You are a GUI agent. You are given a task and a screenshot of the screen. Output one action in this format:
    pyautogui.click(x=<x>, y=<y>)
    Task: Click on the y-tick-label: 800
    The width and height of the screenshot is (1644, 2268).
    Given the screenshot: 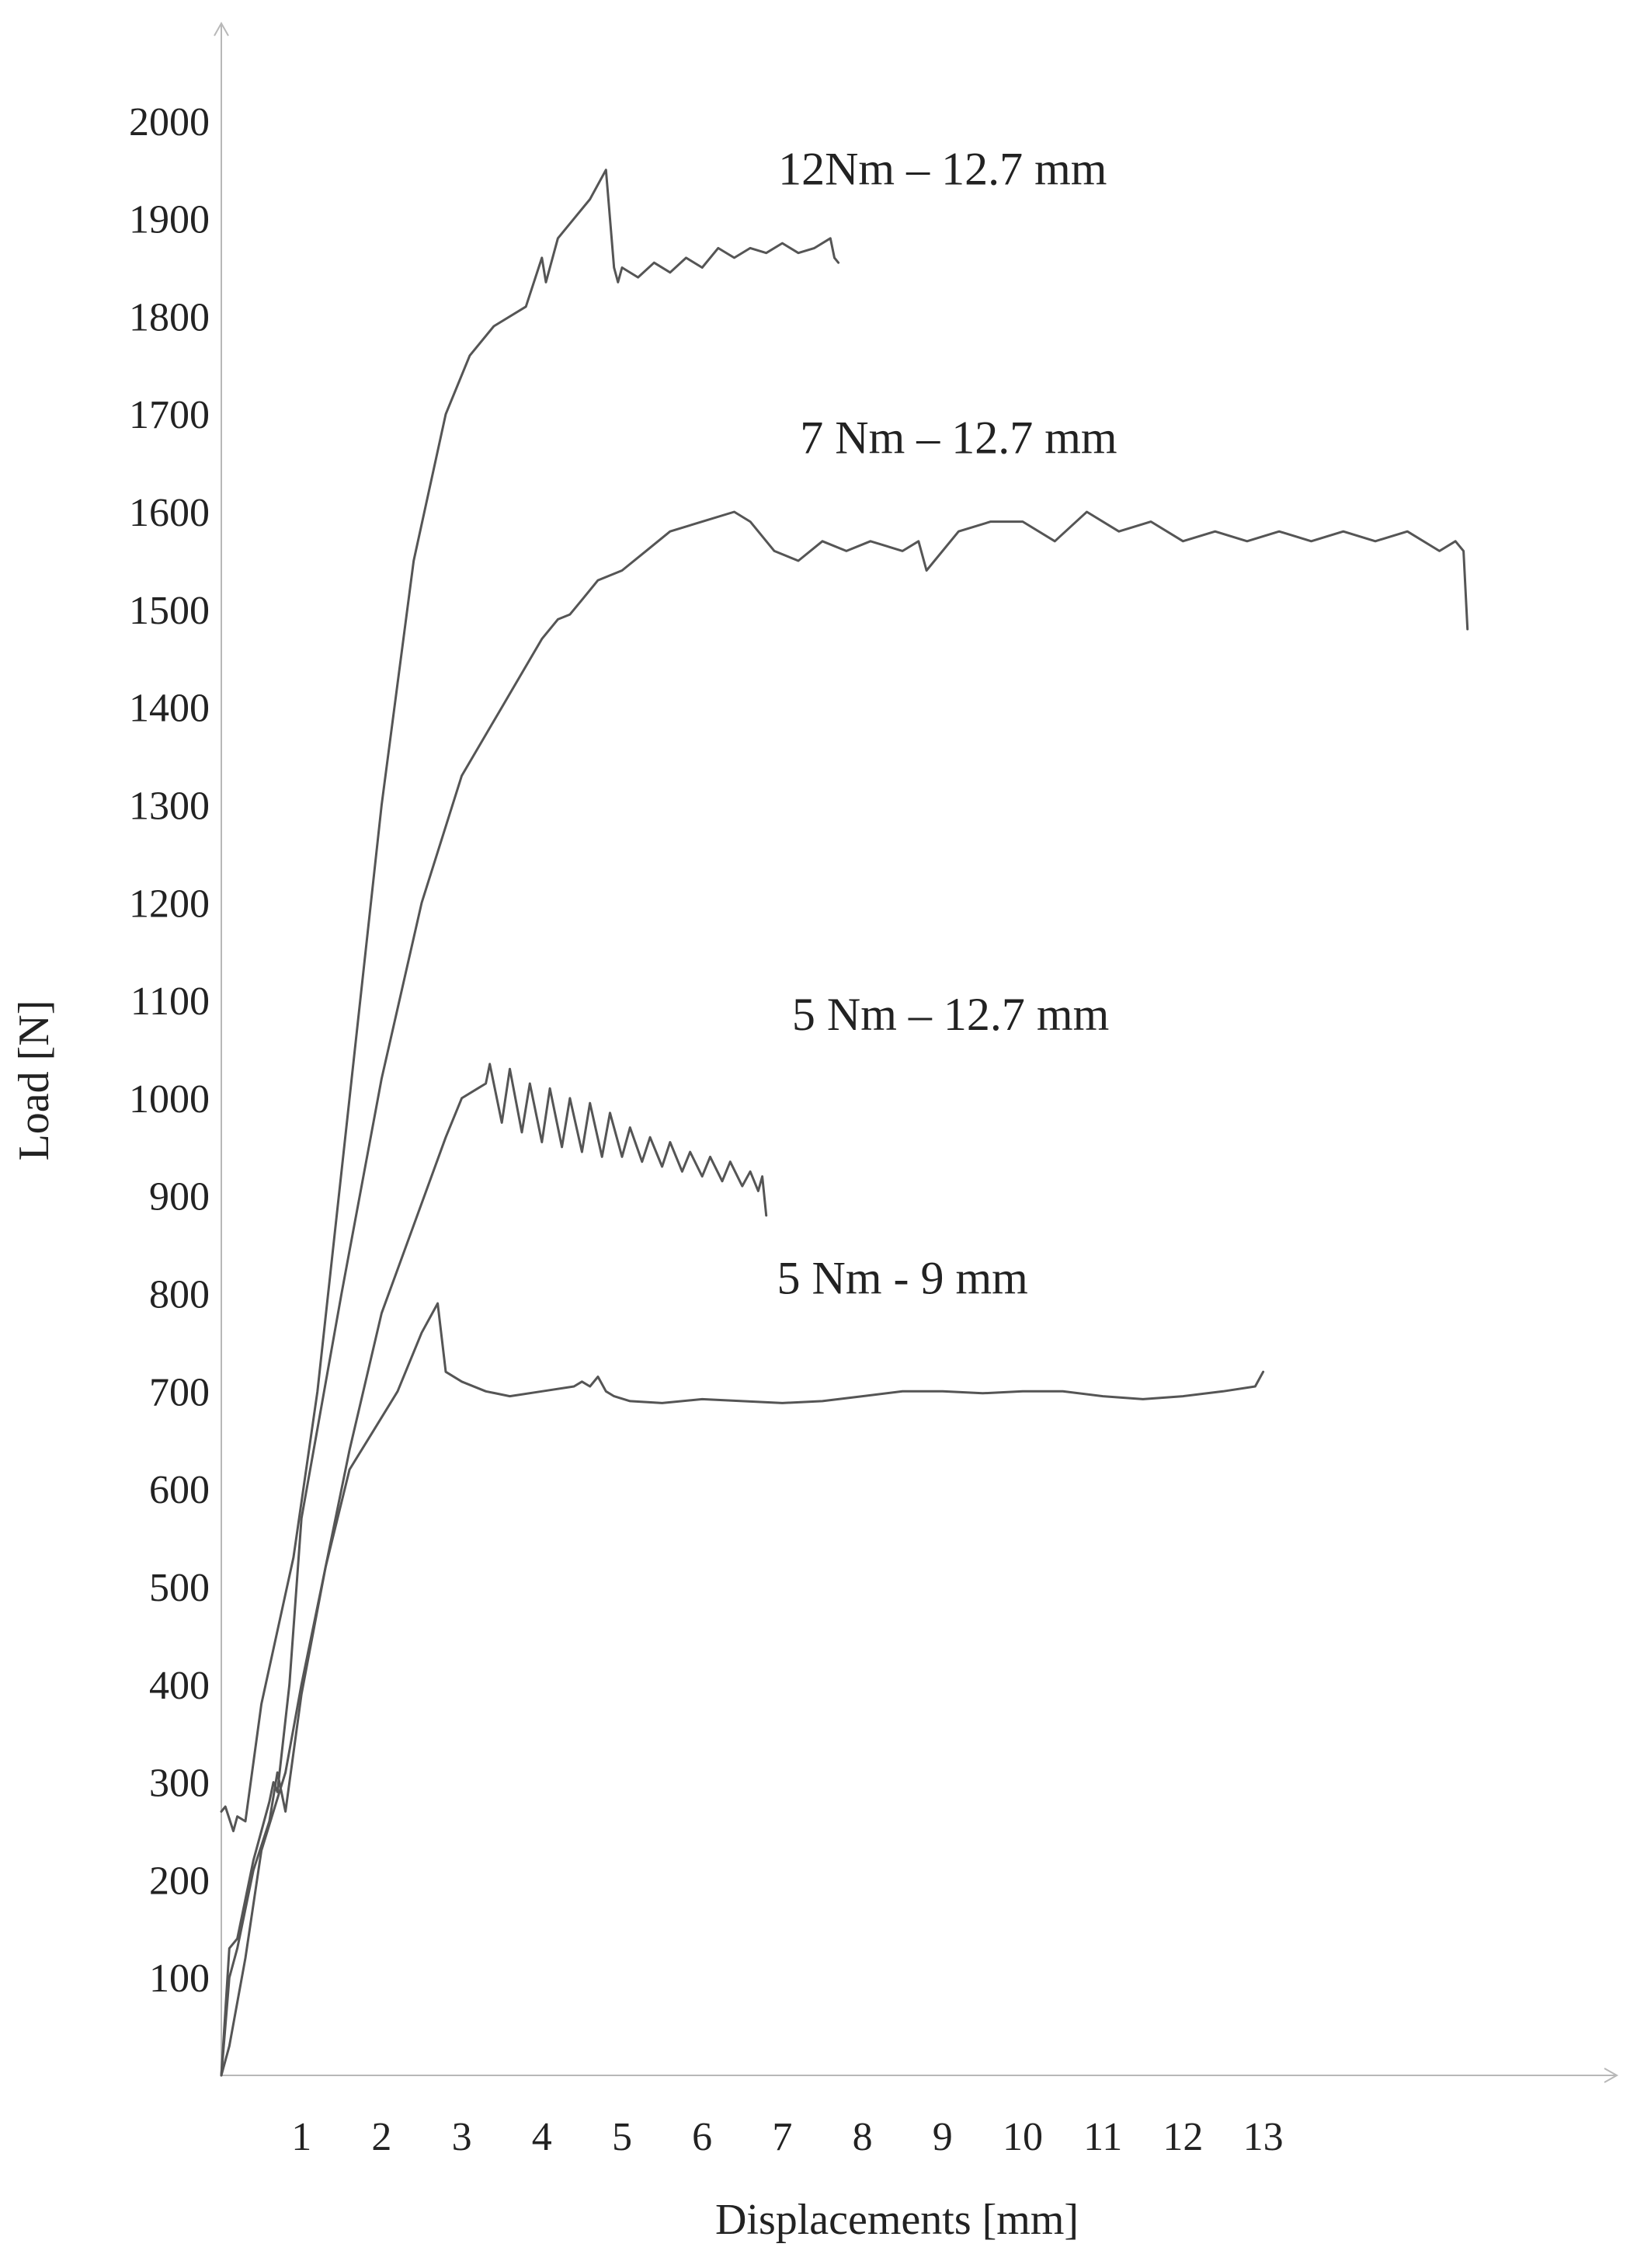 What is the action you would take?
    pyautogui.click(x=179, y=1295)
    